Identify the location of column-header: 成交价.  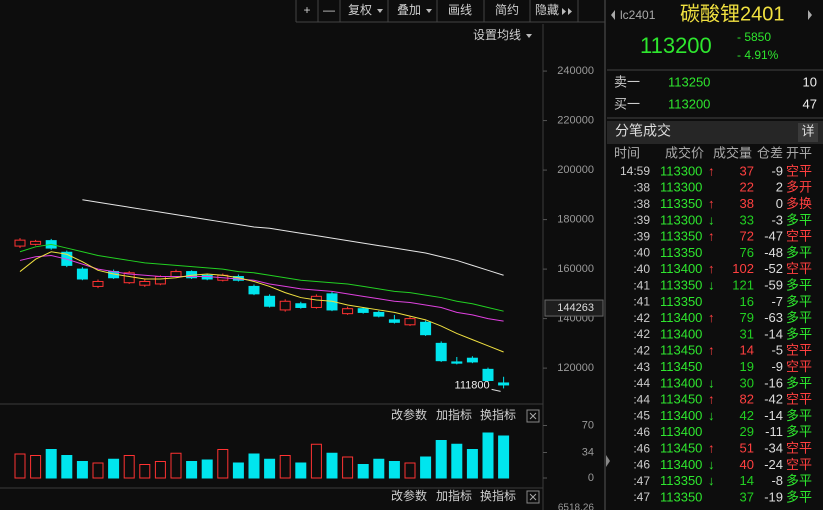
(684, 152).